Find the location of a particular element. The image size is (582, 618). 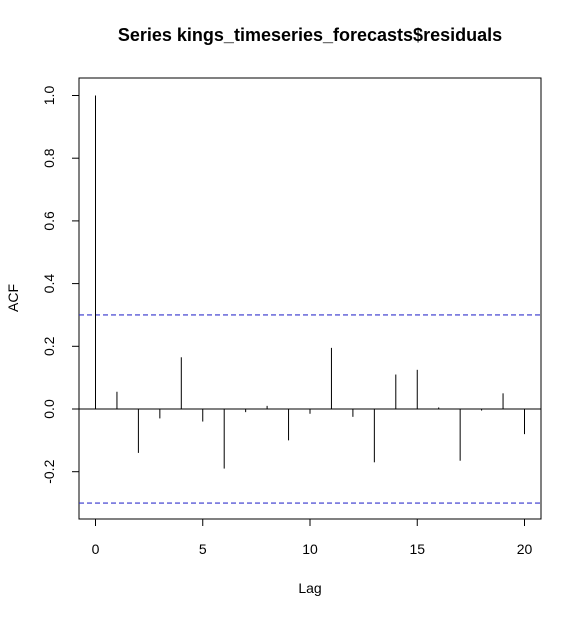

x-tick-label: 0 is located at coordinates (96, 549).